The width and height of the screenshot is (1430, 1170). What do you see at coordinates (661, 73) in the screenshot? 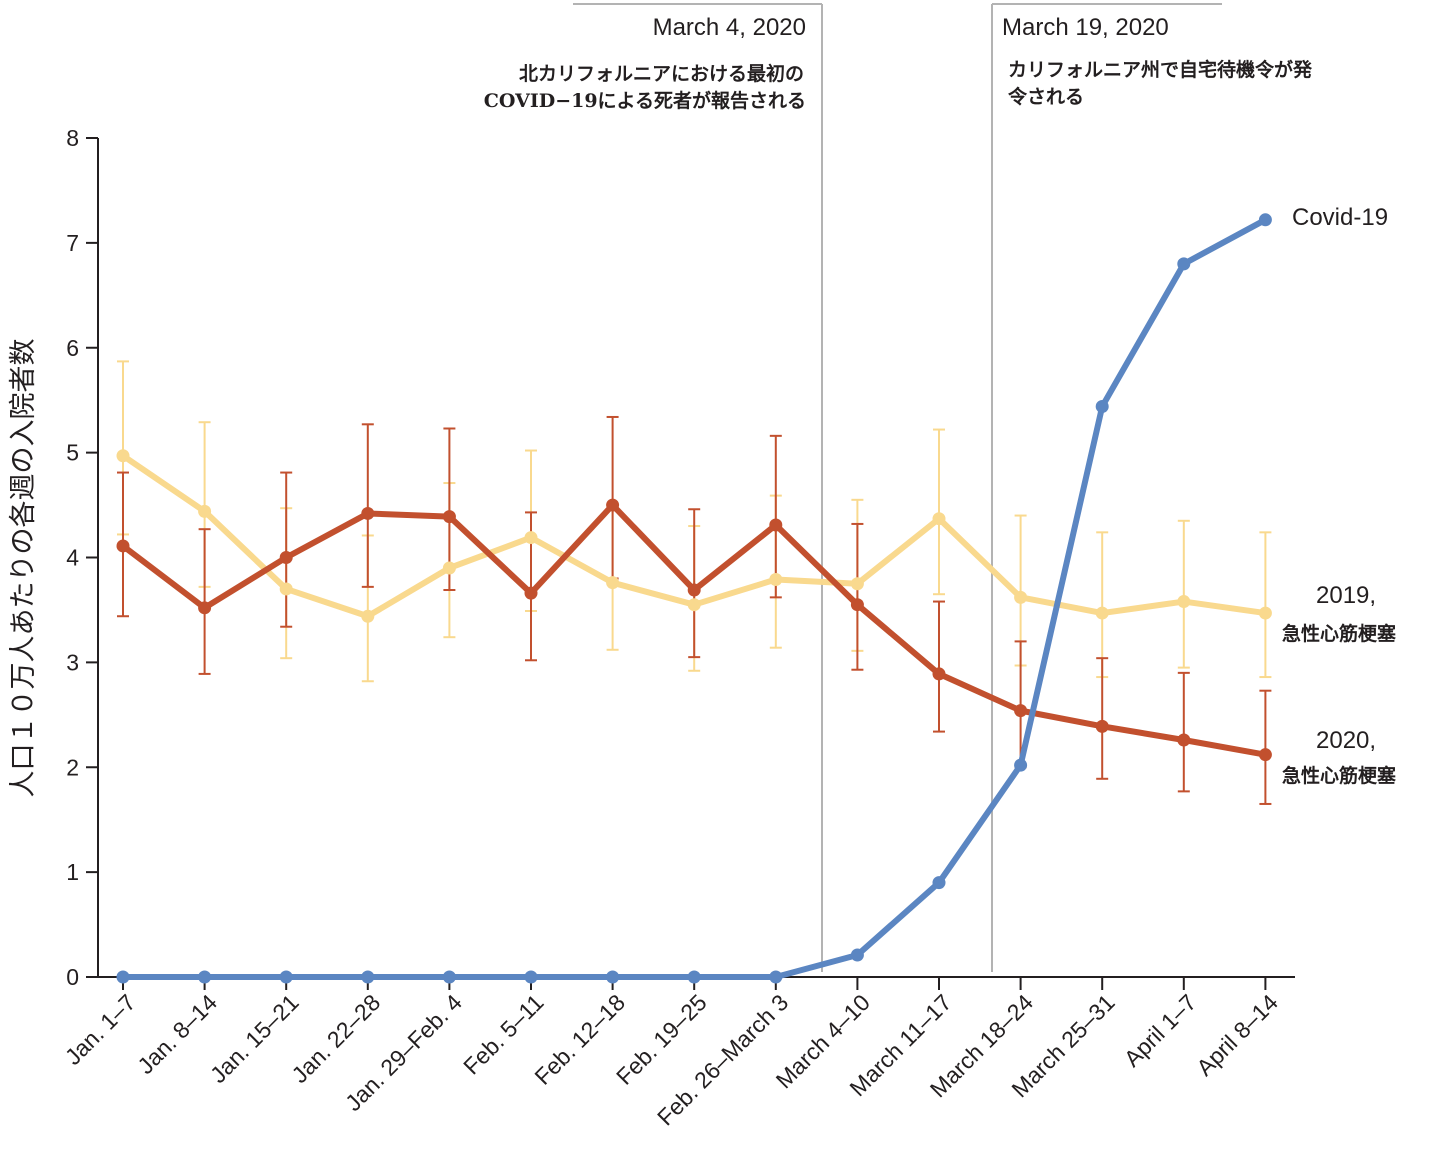
I see `annotation-march-4-text-line1: 北カリフォルニアにおける最初の` at bounding box center [661, 73].